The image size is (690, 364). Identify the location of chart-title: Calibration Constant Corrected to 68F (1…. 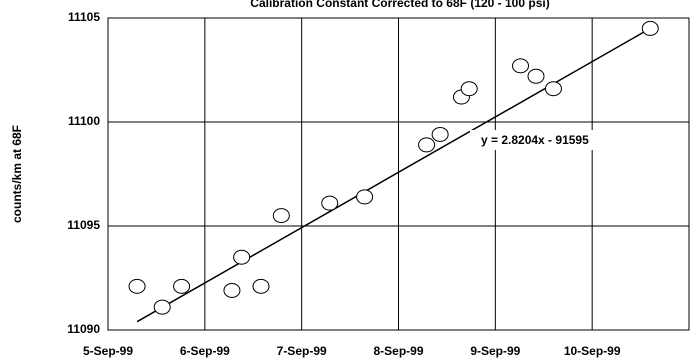
(399, 5).